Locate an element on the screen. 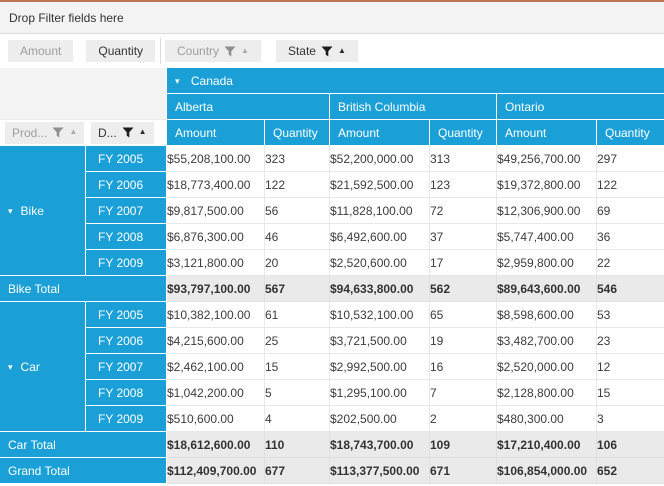 Image resolution: width=664 pixels, height=486 pixels. quantity-cell: 4 is located at coordinates (297, 419).